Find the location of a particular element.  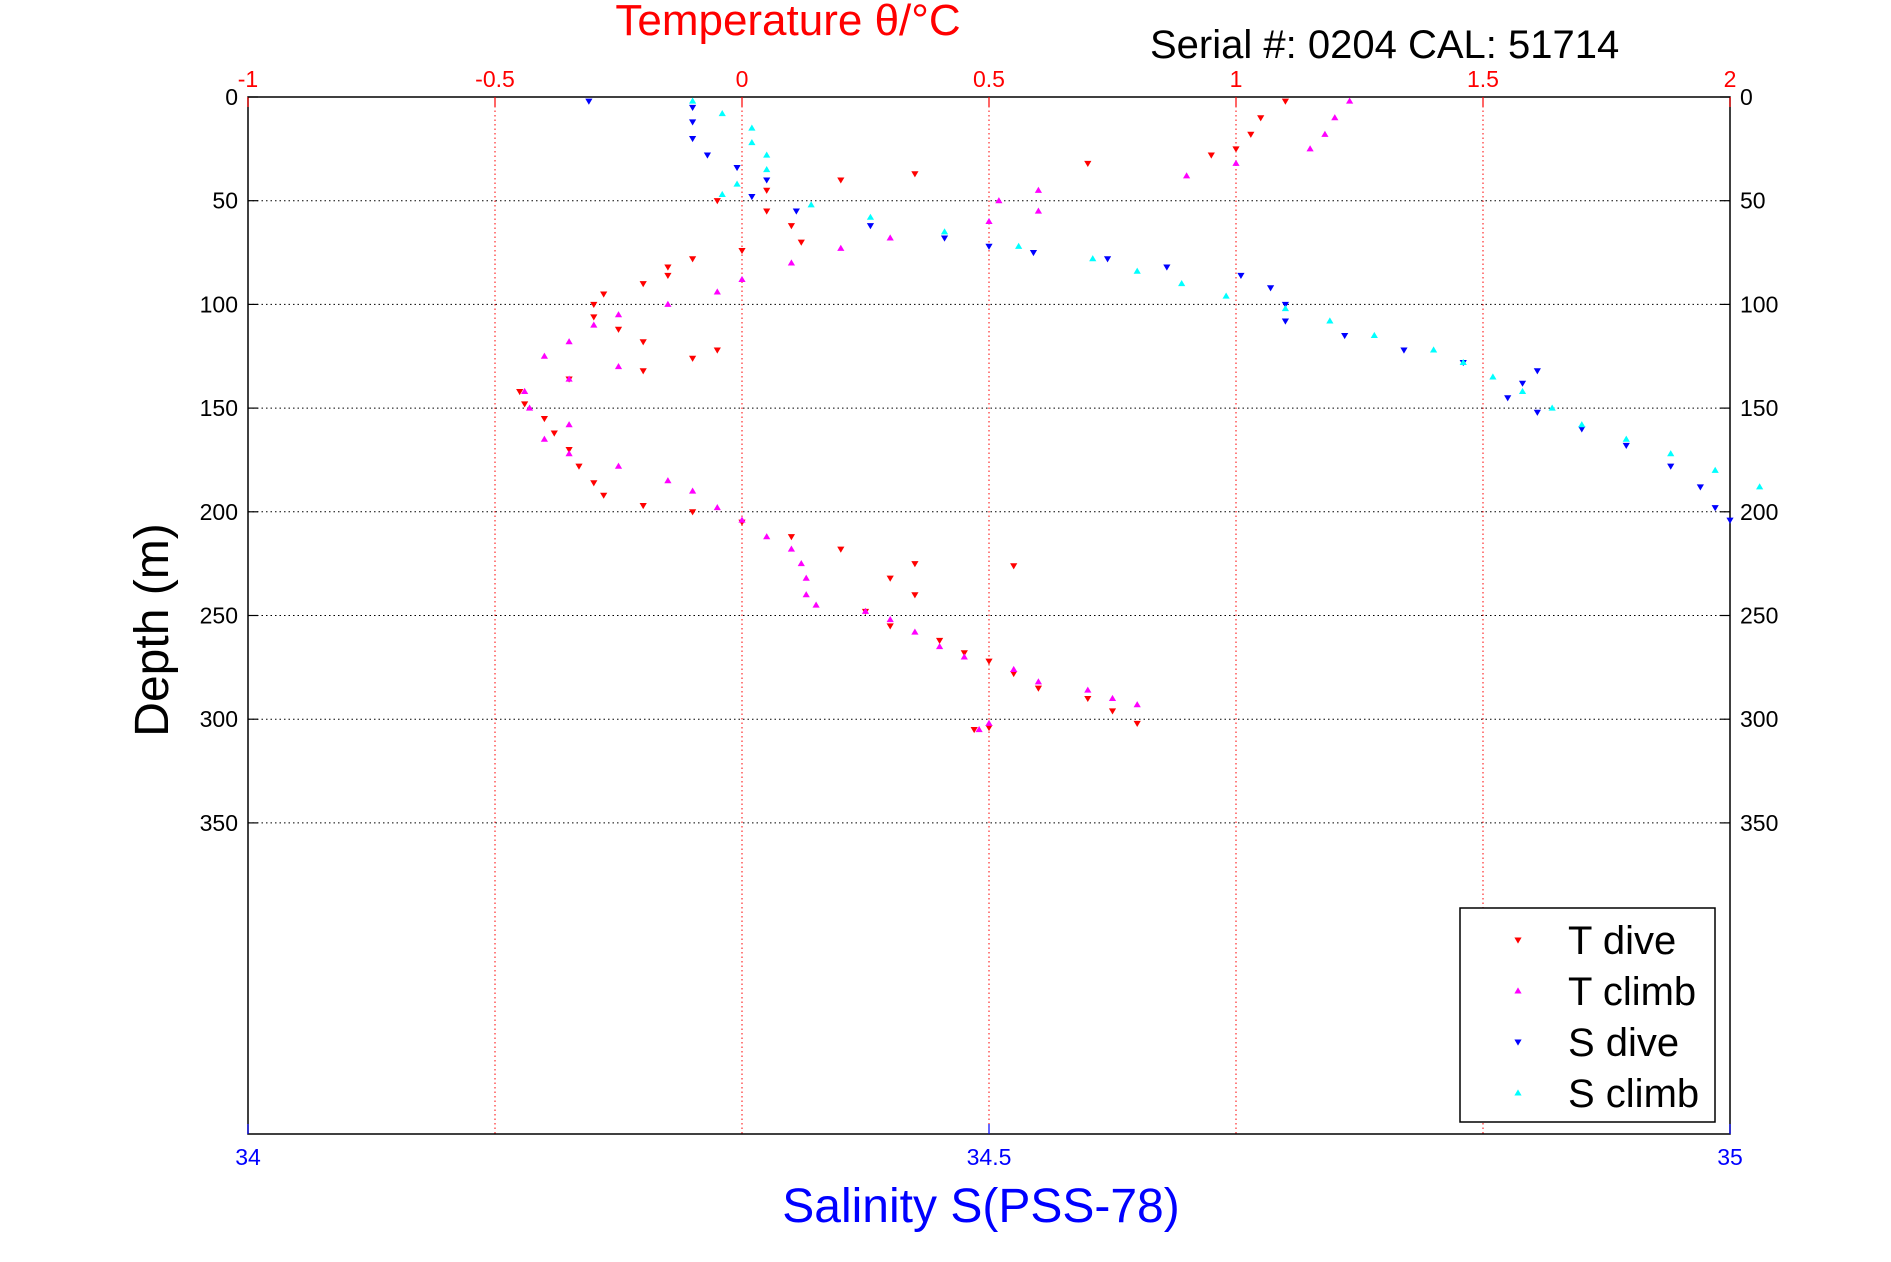

temperature-tick-label: 0 is located at coordinates (742, 79).